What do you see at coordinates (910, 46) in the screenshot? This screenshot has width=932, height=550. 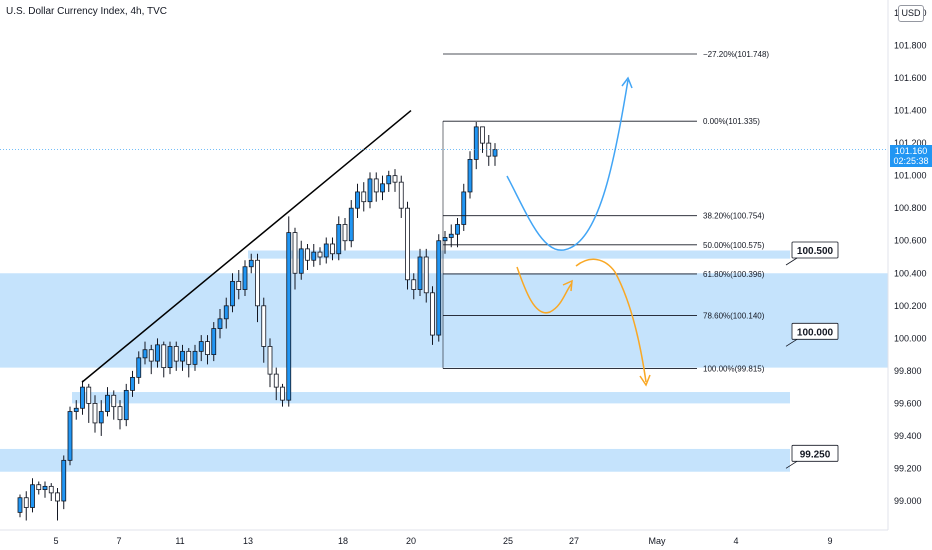 I see `y-tick-label: 101.800` at bounding box center [910, 46].